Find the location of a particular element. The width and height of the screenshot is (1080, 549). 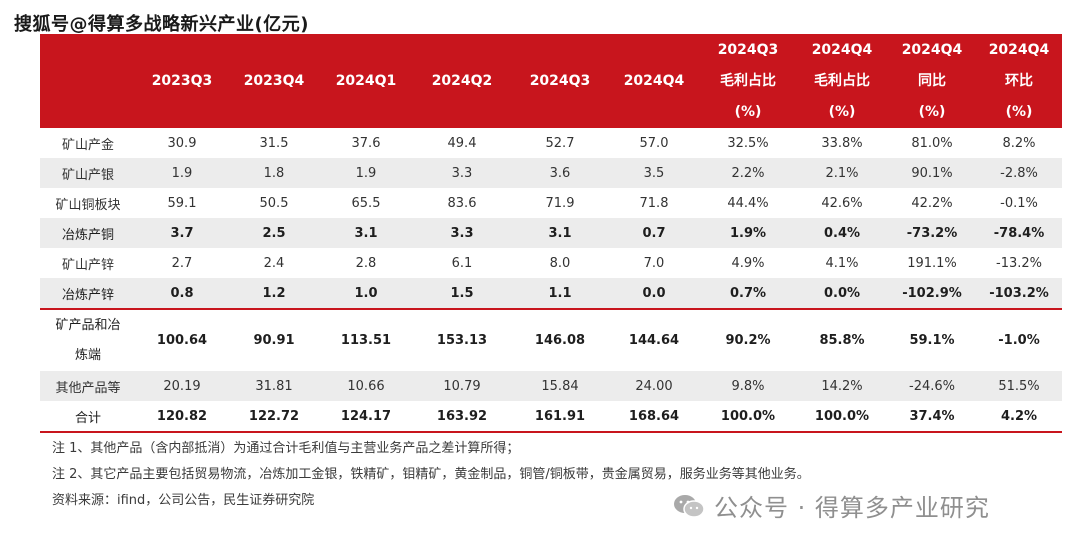

table-cell: -78.4% is located at coordinates (1019, 233).